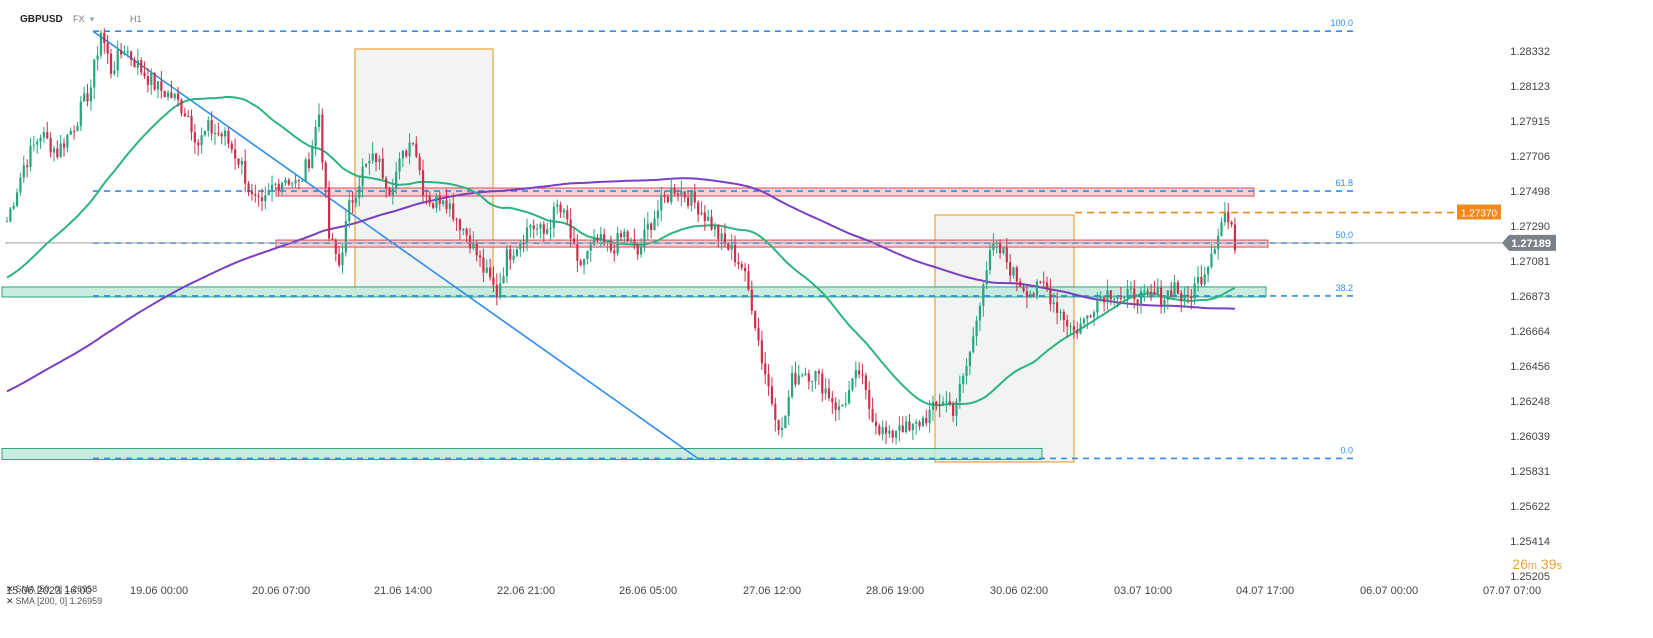  What do you see at coordinates (10, 601) in the screenshot?
I see `close-icon: ✕` at bounding box center [10, 601].